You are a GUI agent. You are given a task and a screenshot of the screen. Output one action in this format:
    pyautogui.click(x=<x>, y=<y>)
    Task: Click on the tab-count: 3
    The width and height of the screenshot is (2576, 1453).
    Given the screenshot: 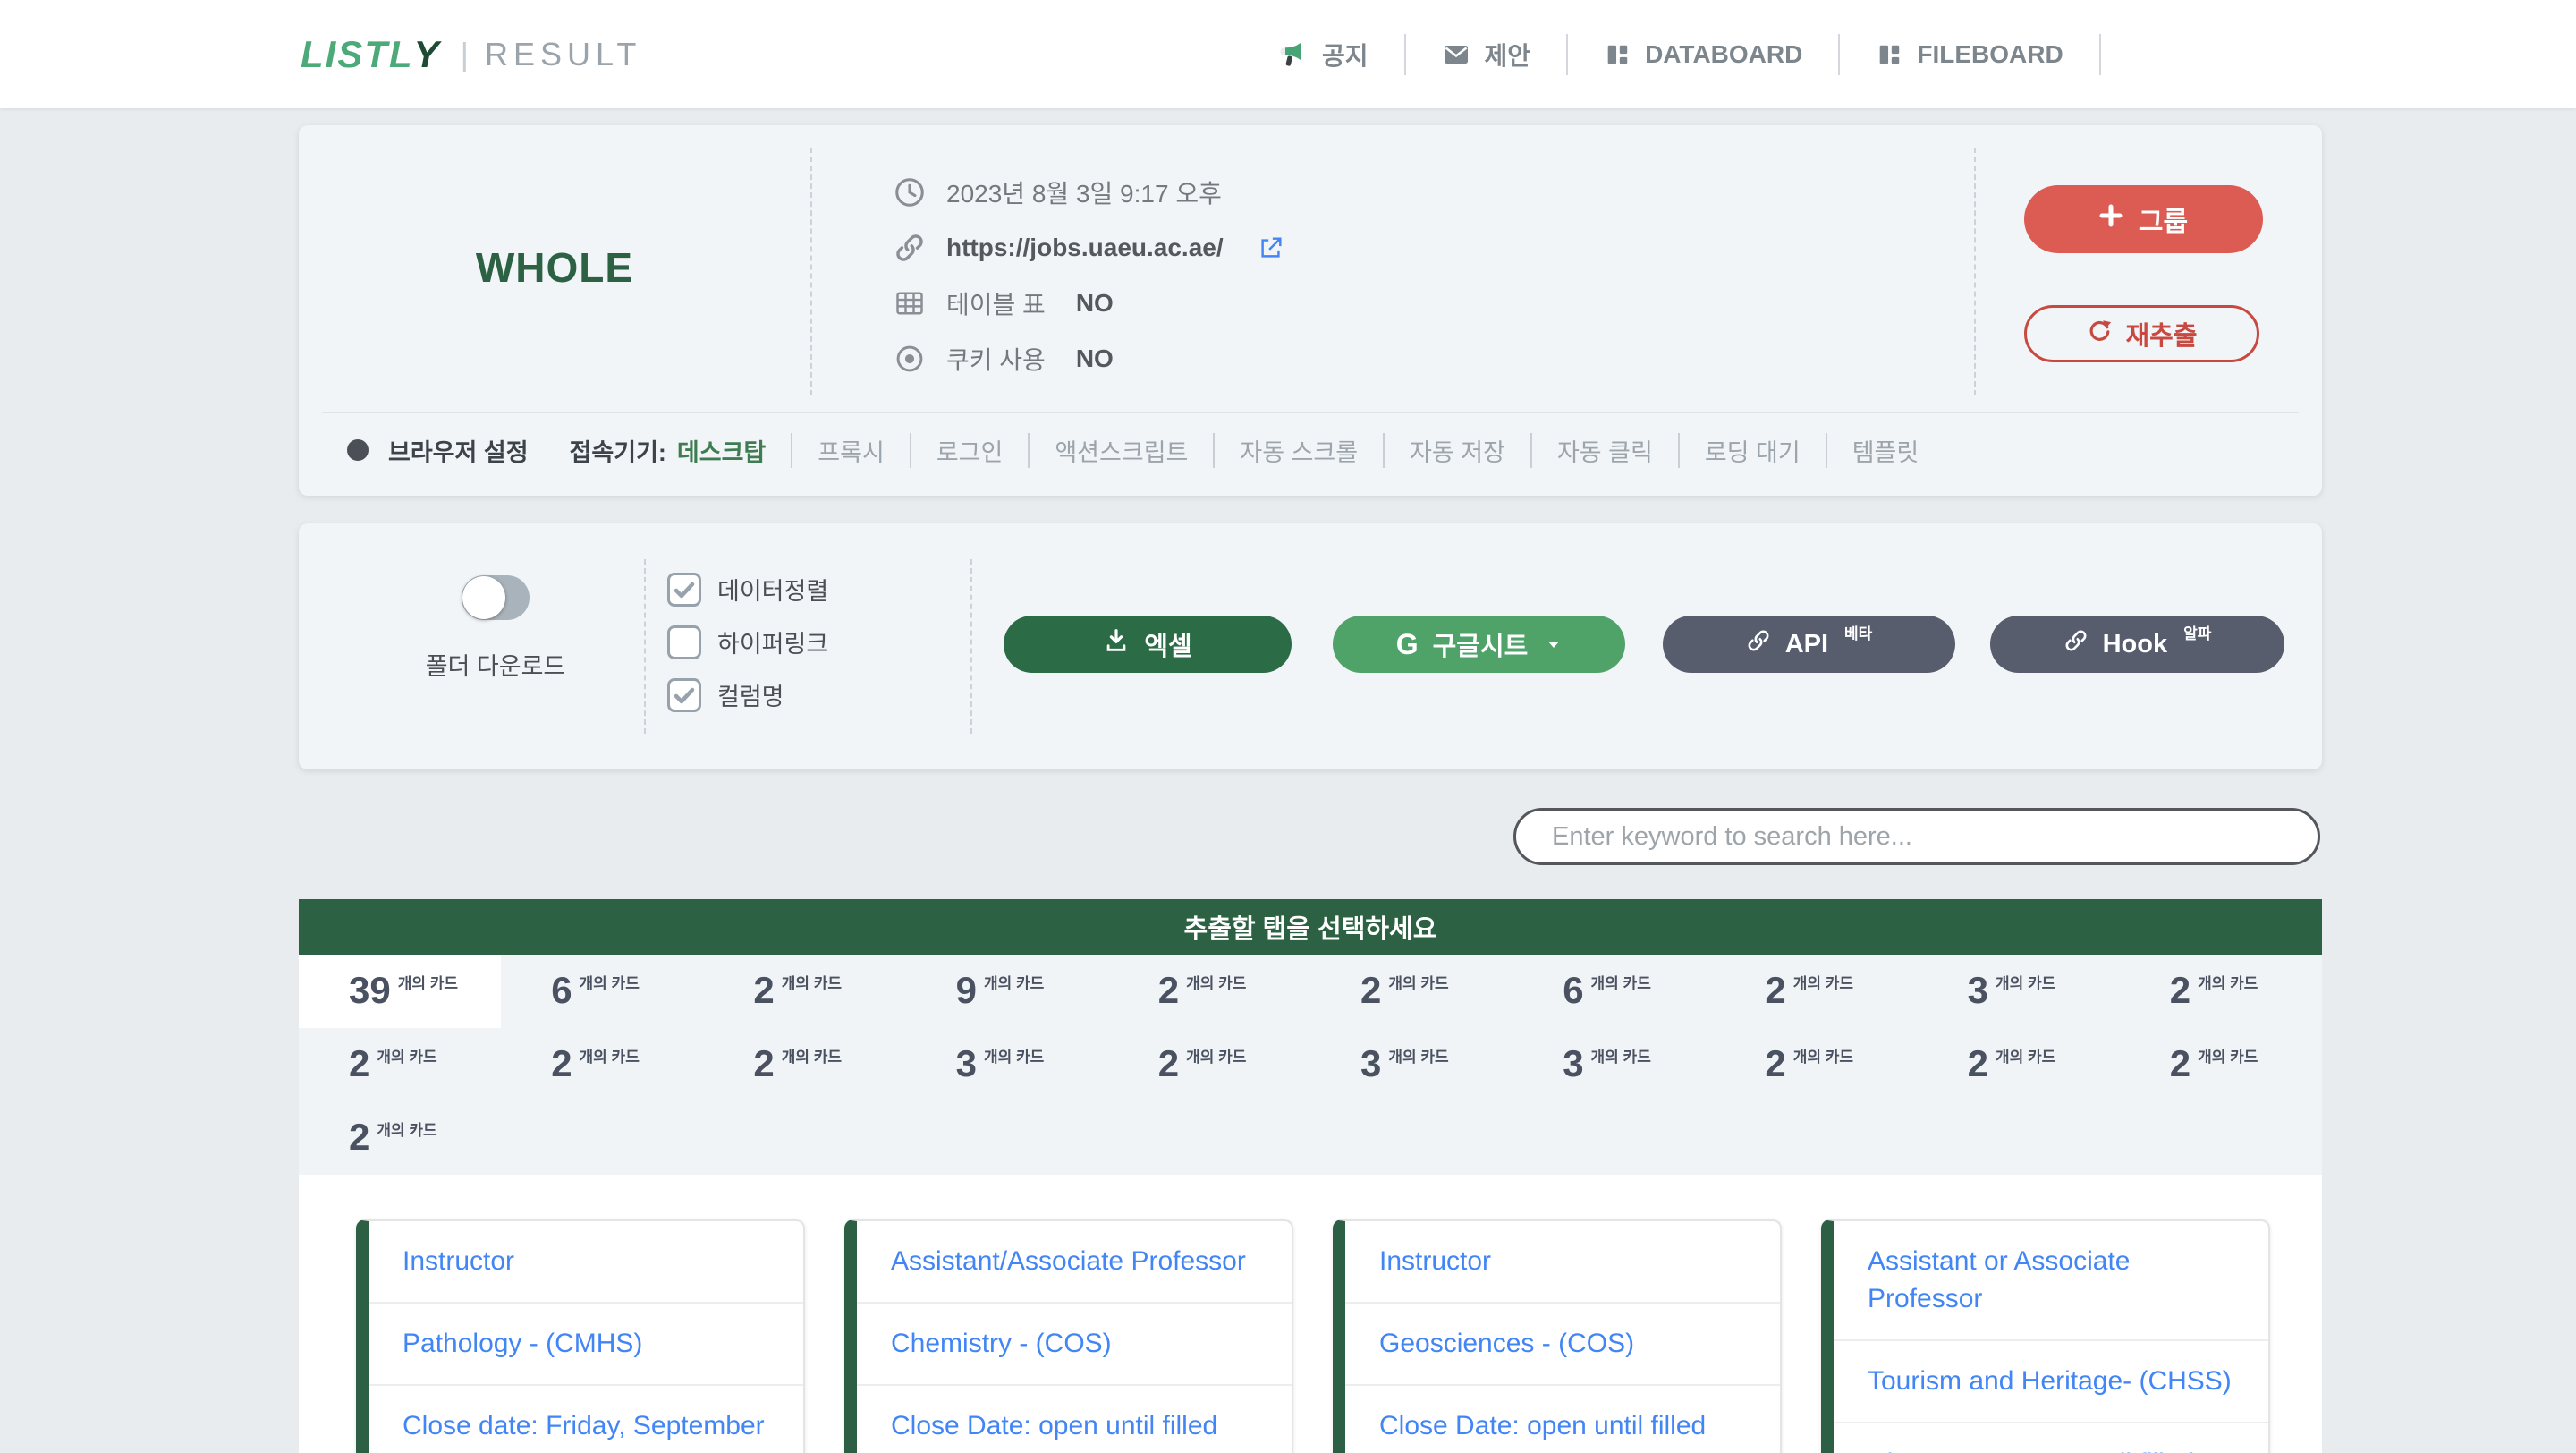 What is the action you would take?
    pyautogui.click(x=1977, y=990)
    